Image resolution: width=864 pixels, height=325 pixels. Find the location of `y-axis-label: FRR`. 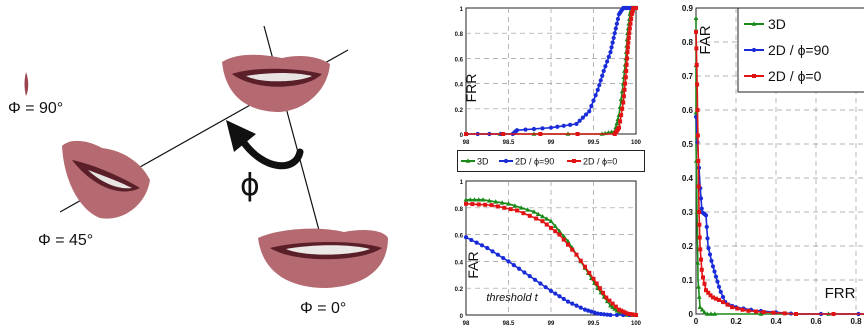

y-axis-label: FRR is located at coordinates (471, 88).